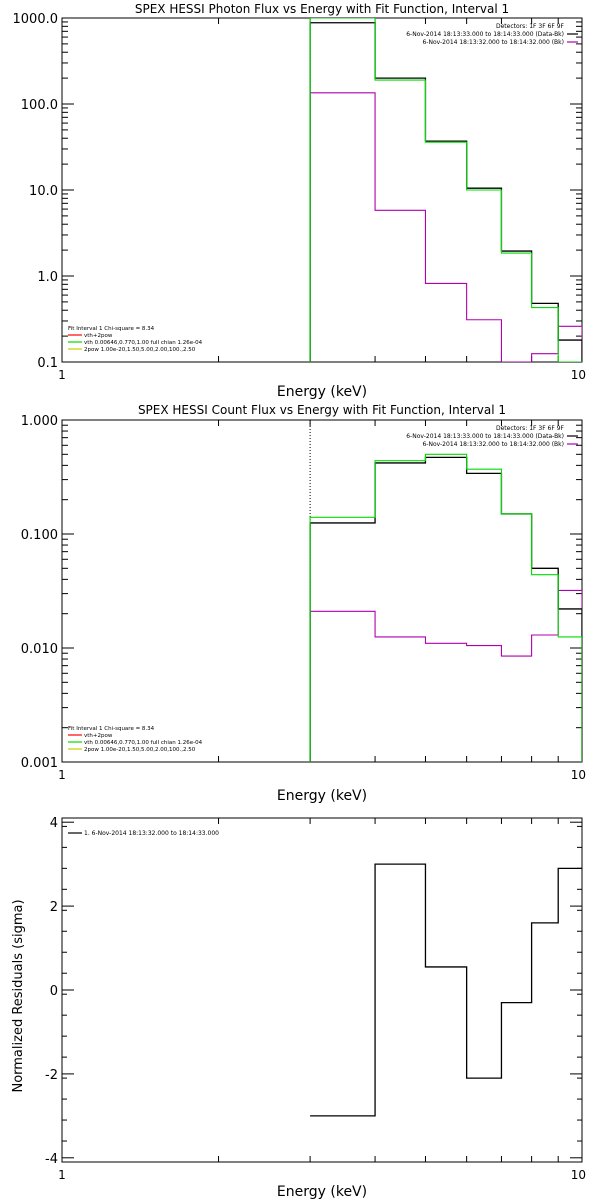 The height and width of the screenshot is (1200, 600). Describe the element at coordinates (39, 535) in the screenshot. I see `count-y-tick-label: 0.100` at that location.